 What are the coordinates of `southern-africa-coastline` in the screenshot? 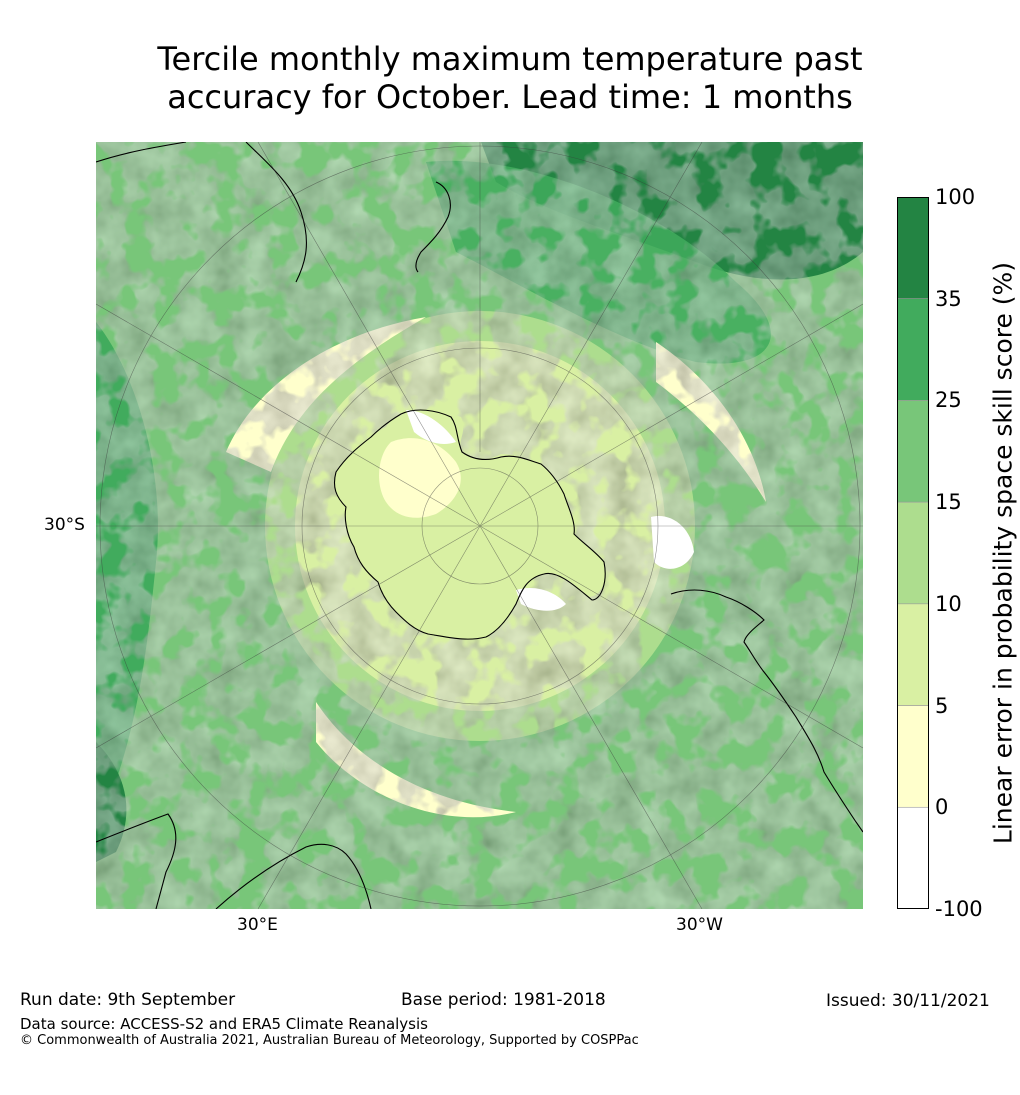 It's located at (293, 876).